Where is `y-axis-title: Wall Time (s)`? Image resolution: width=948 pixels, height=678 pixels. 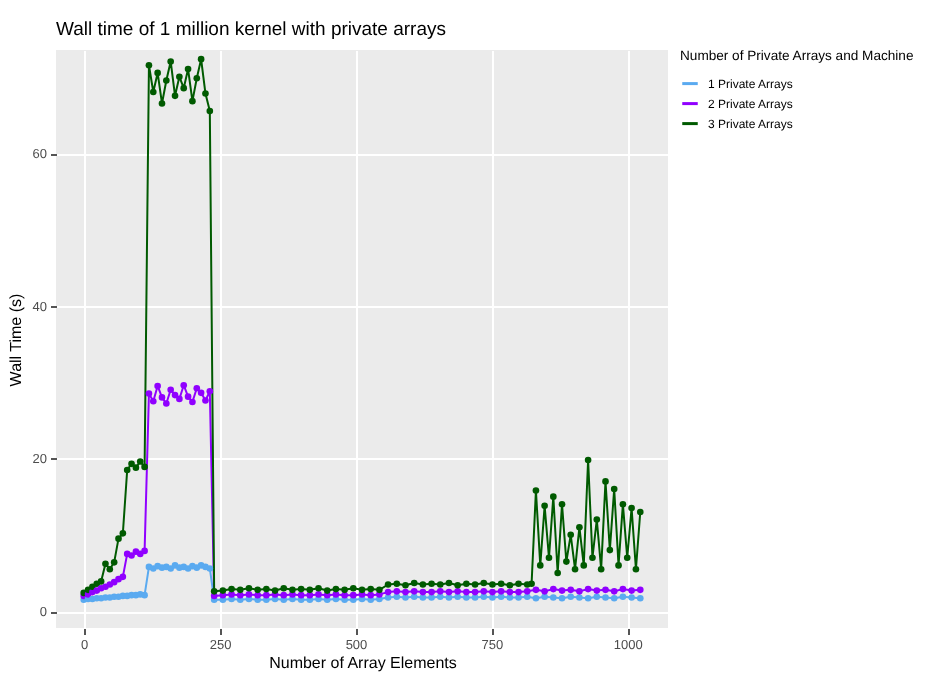
y-axis-title: Wall Time (s) is located at coordinates (15, 339).